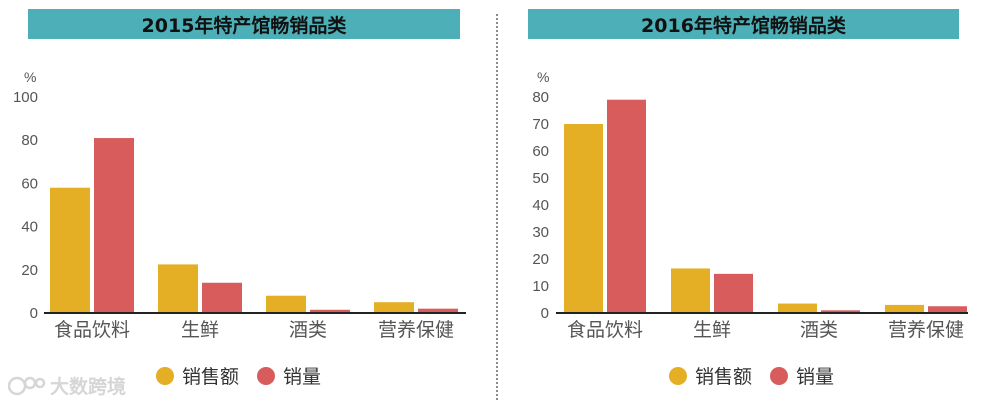  What do you see at coordinates (540, 178) in the screenshot?
I see `y-tick-label: 50` at bounding box center [540, 178].